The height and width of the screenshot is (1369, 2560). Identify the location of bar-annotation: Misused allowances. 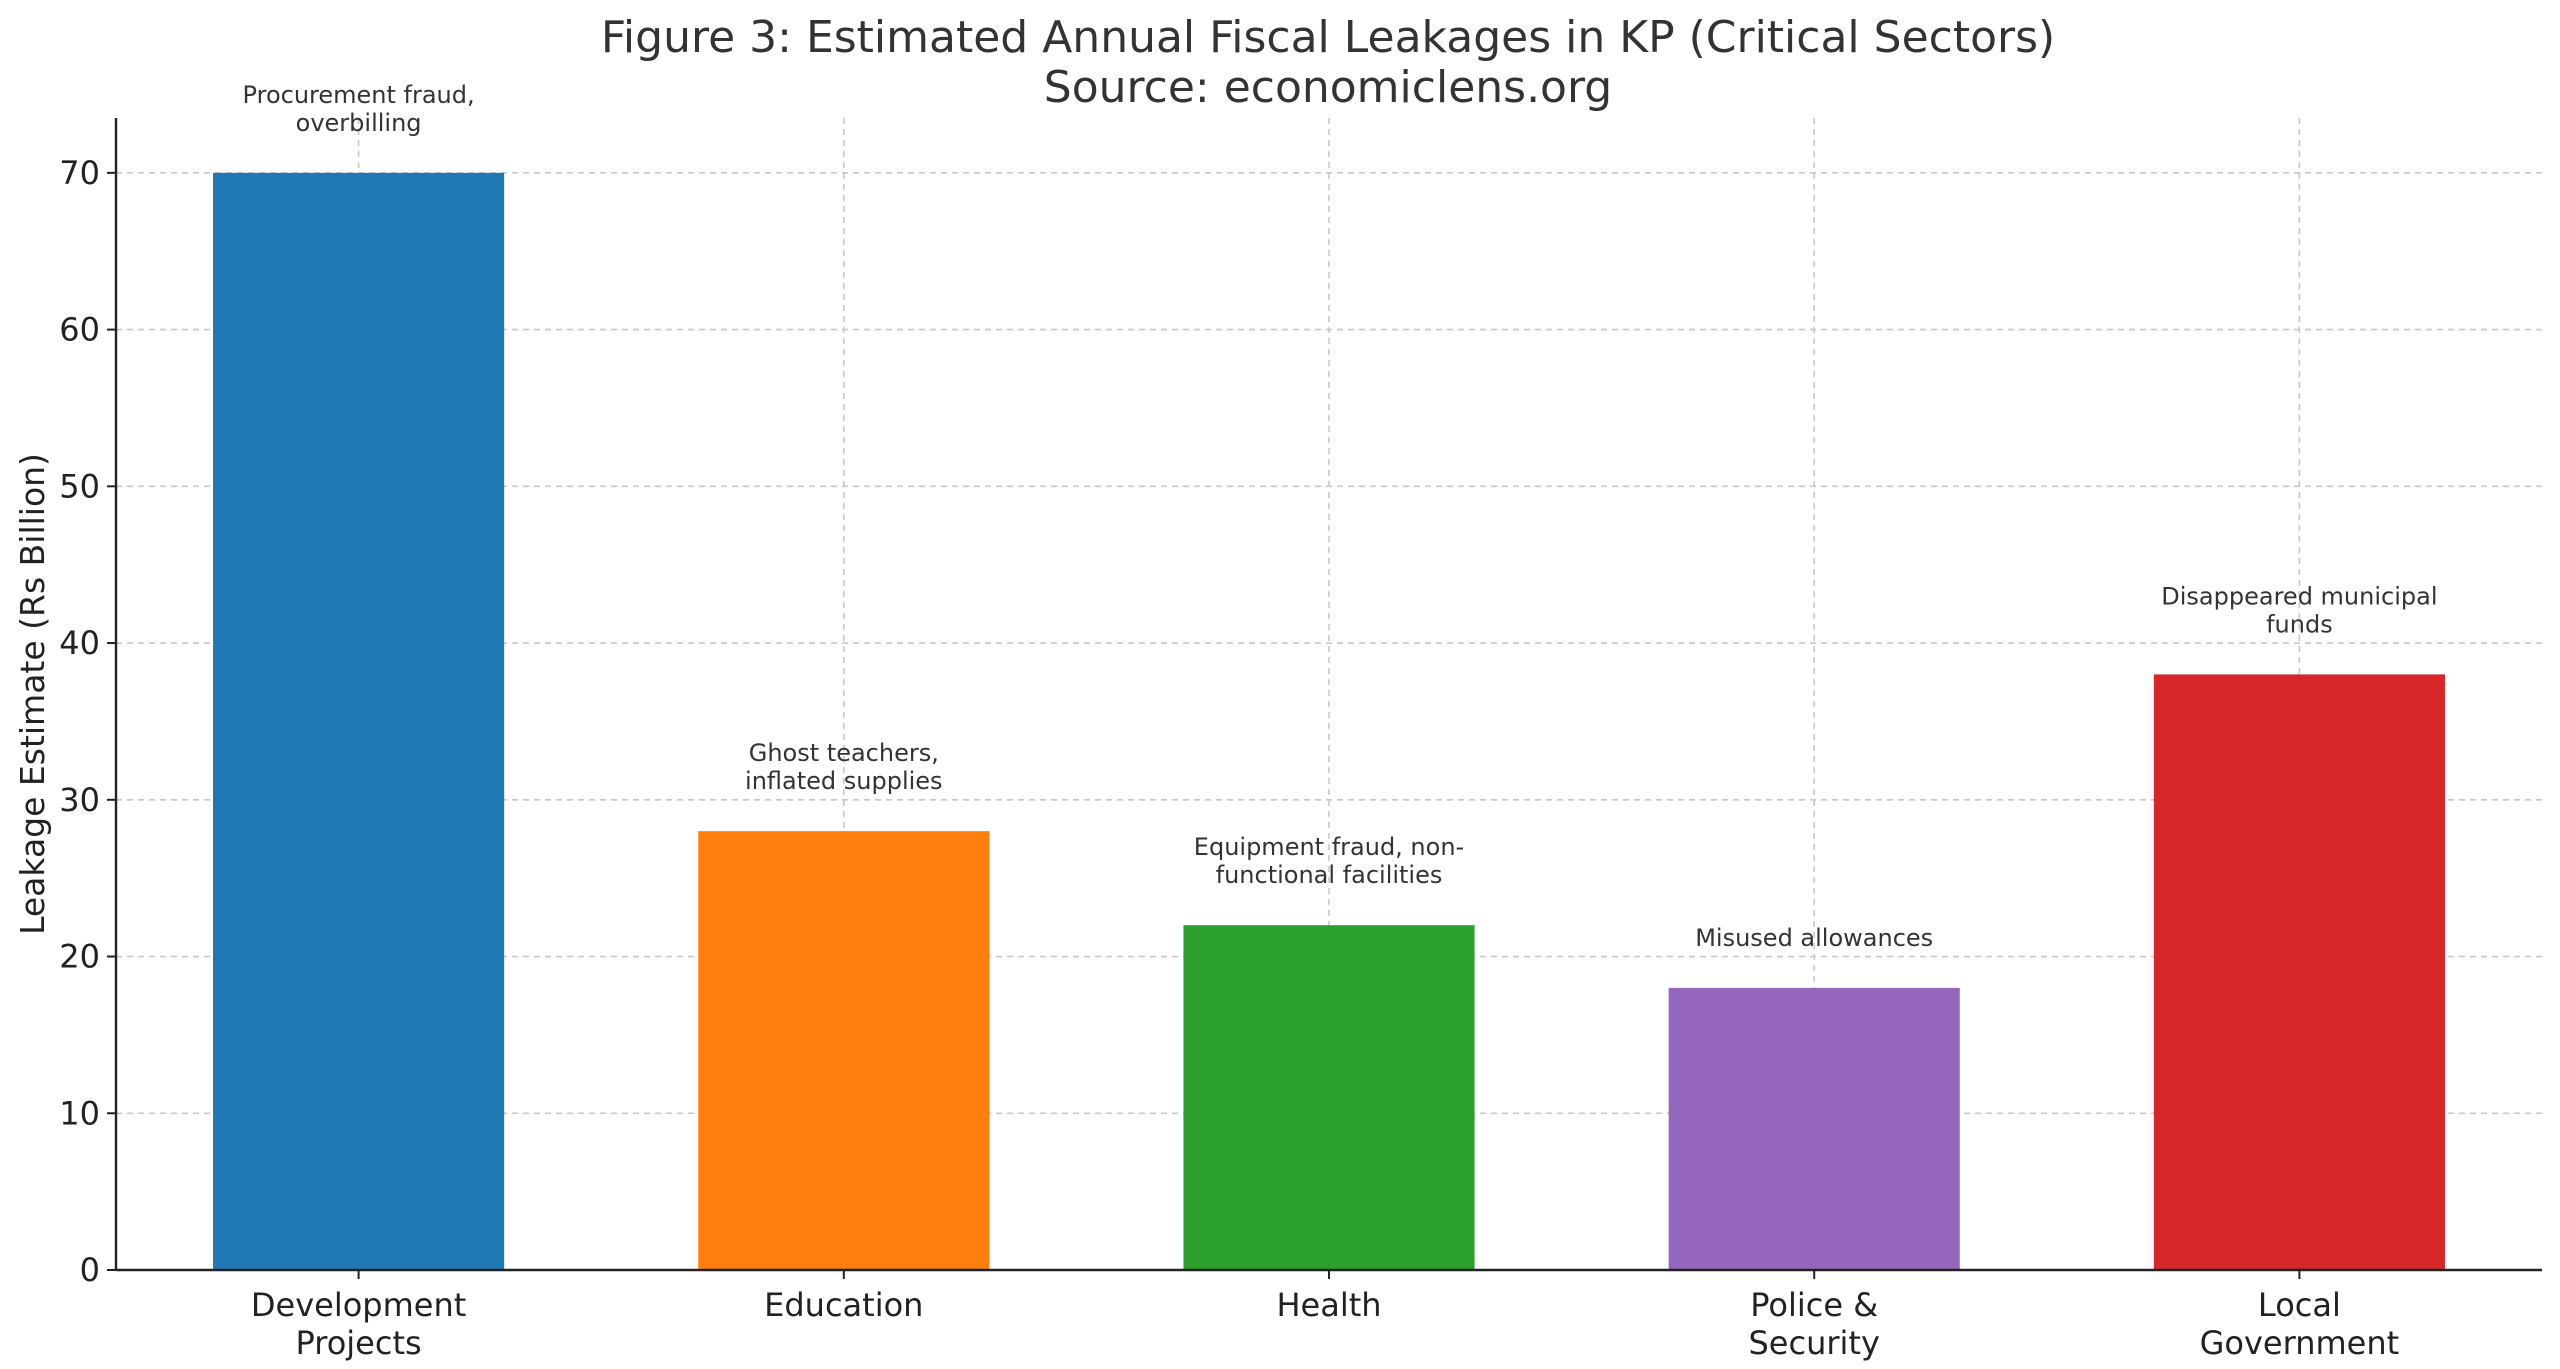
(1814, 938).